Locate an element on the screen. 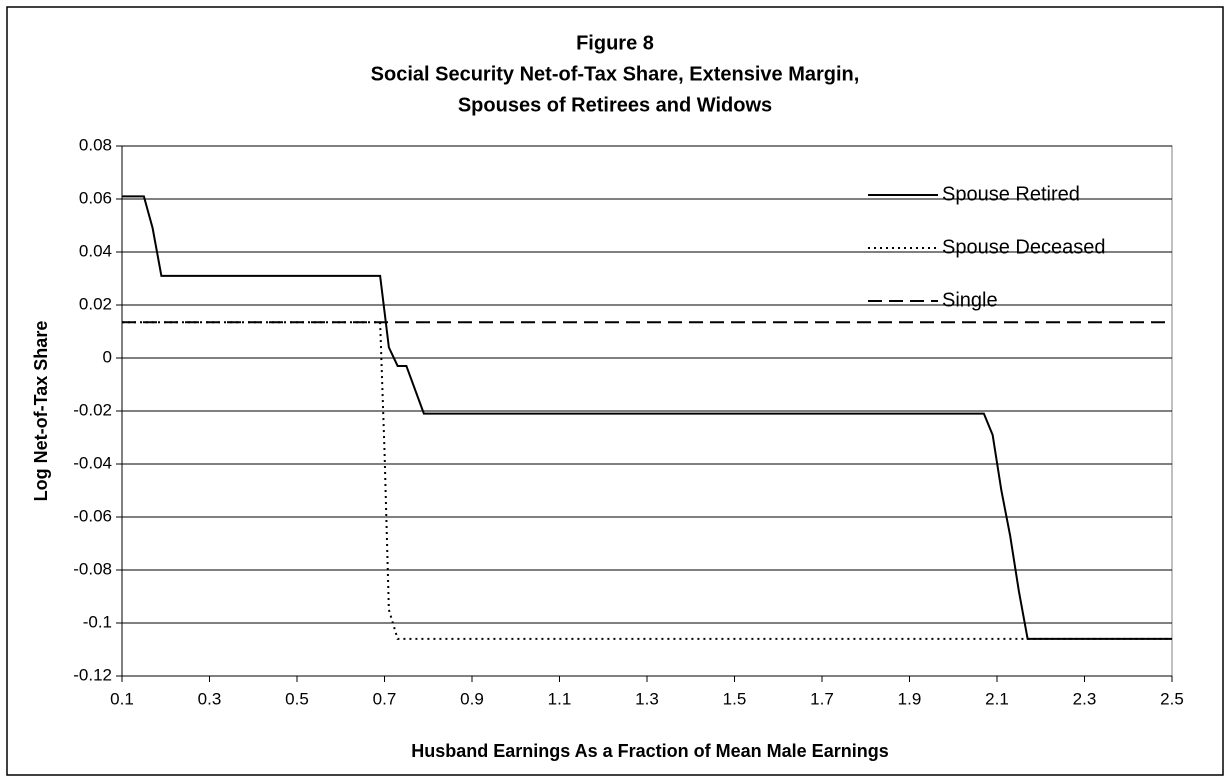 The image size is (1231, 782). x-tick-label: 0.5 is located at coordinates (297, 698).